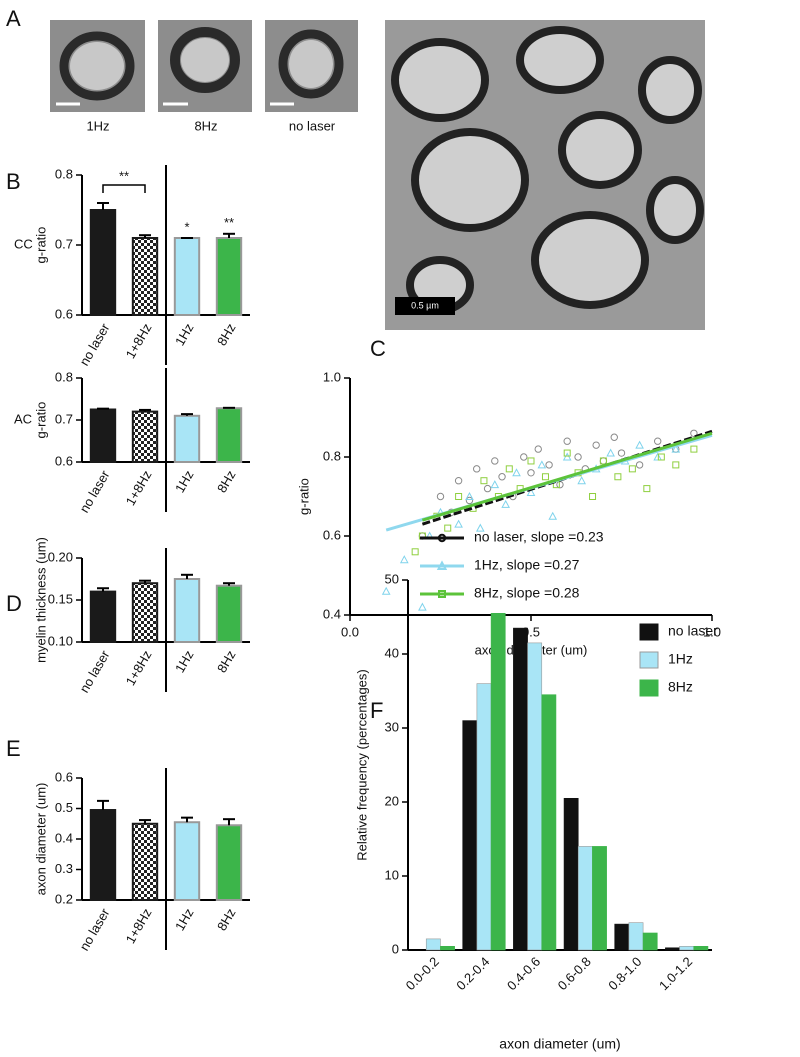 Image resolution: width=800 pixels, height=1057 pixels. Describe the element at coordinates (64, 807) in the screenshot. I see `y-tick-label: 0.5` at that location.